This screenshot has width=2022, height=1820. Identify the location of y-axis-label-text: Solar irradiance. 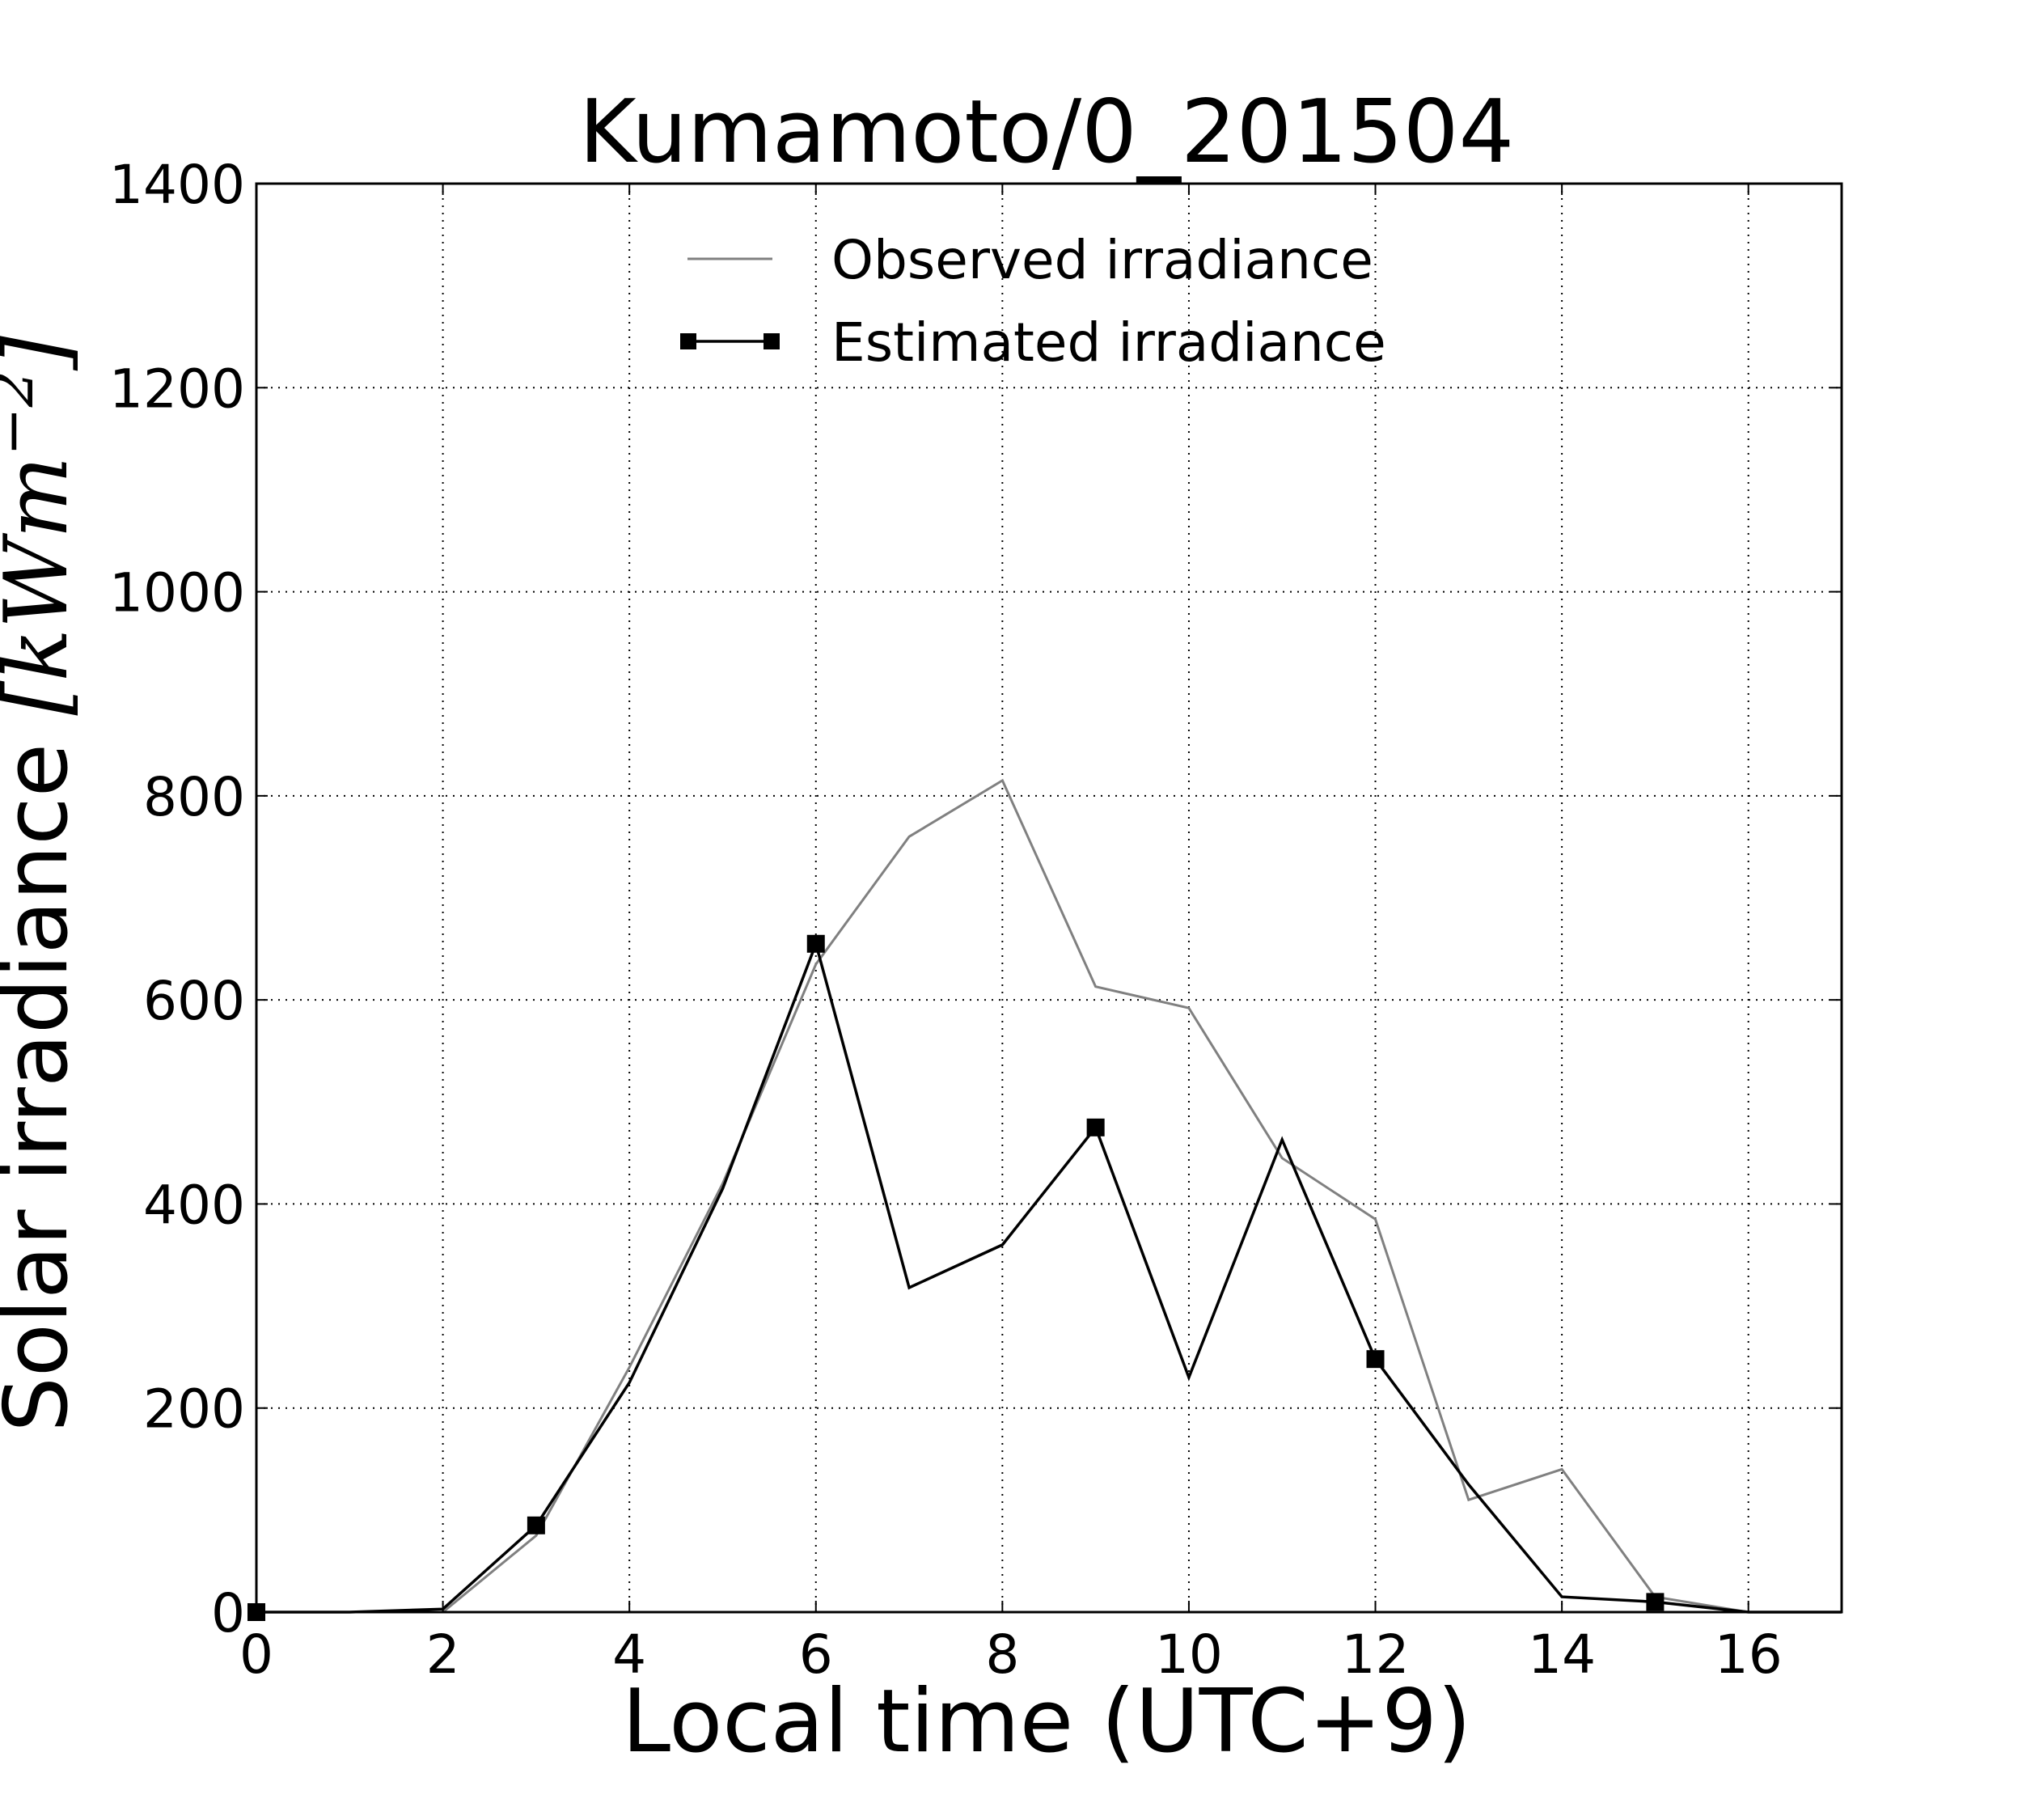
(43, 1074).